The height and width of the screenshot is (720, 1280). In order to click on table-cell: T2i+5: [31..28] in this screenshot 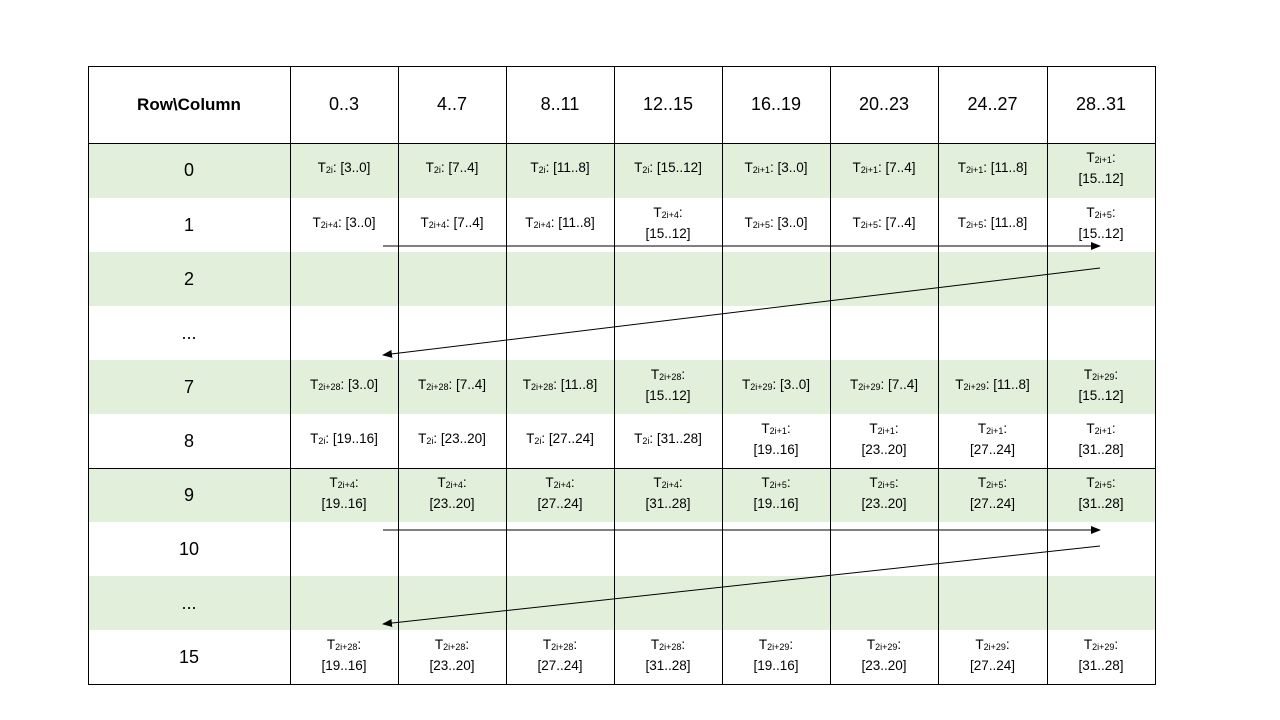, I will do `click(1101, 492)`.